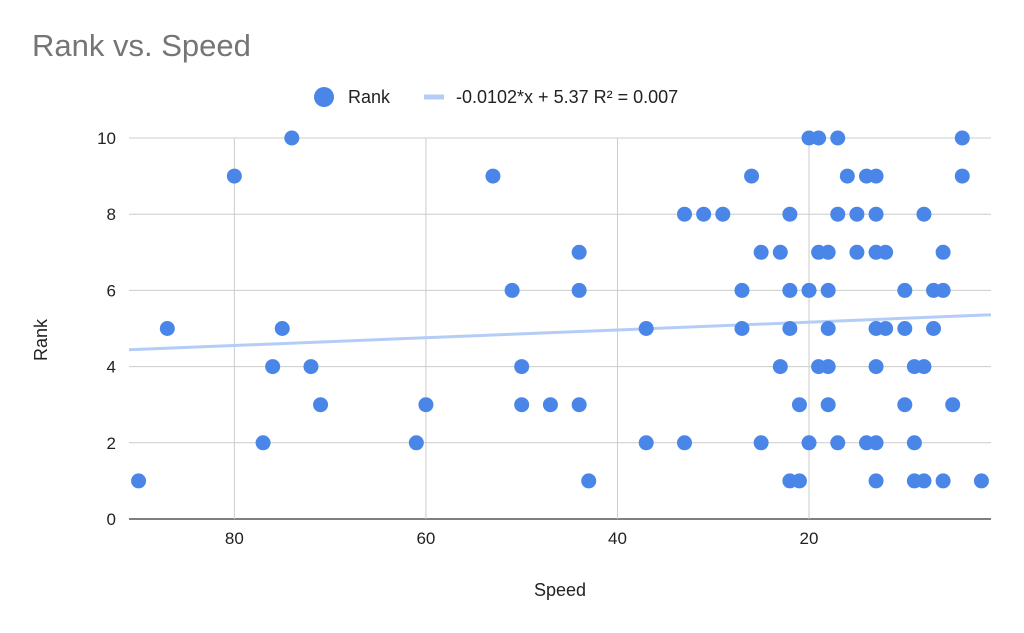  Describe the element at coordinates (111, 367) in the screenshot. I see `y-tick-label: 4` at that location.